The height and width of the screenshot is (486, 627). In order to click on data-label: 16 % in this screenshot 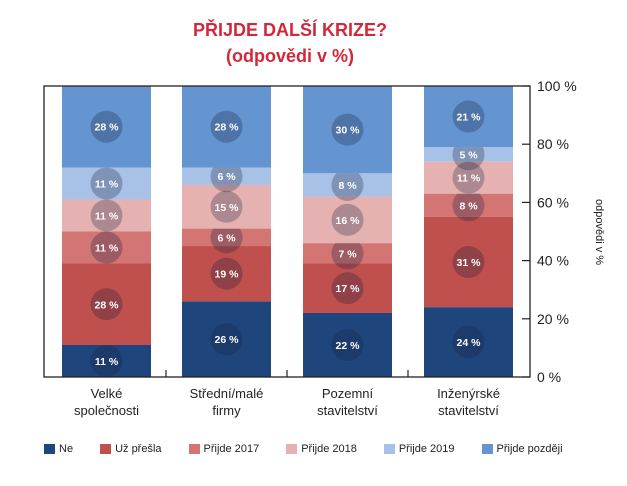, I will do `click(348, 221)`.